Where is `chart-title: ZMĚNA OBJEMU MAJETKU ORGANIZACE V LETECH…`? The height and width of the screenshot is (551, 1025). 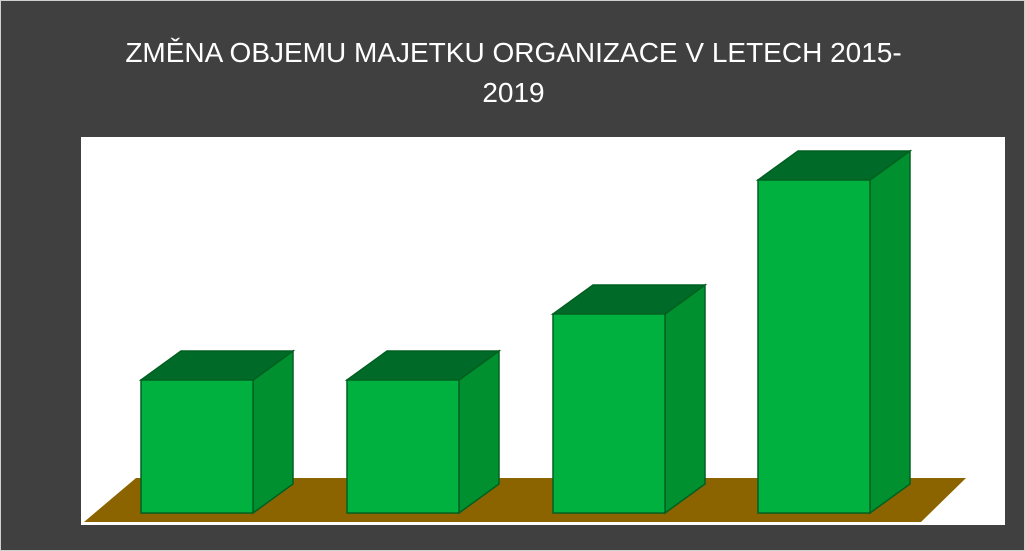
chart-title: ZMĚNA OBJEMU MAJETKU ORGANIZACE V LETECH… is located at coordinates (513, 72).